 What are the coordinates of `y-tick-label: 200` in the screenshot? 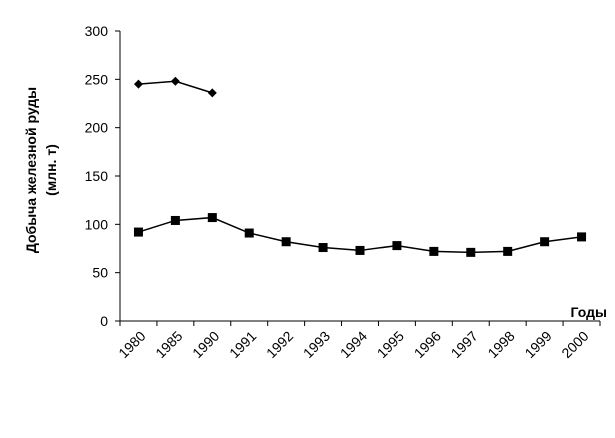 It's located at (97, 128).